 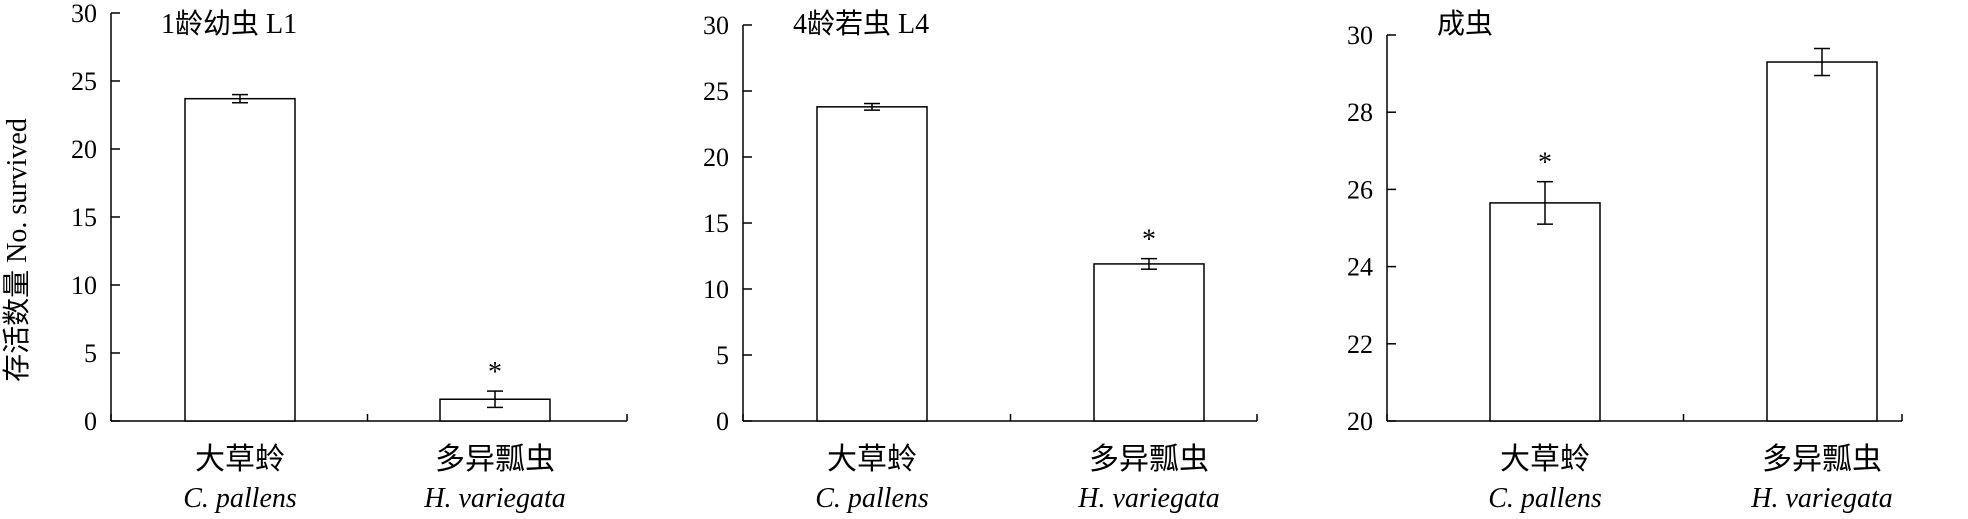 What do you see at coordinates (1360, 189) in the screenshot?
I see `y-tick-label: 26` at bounding box center [1360, 189].